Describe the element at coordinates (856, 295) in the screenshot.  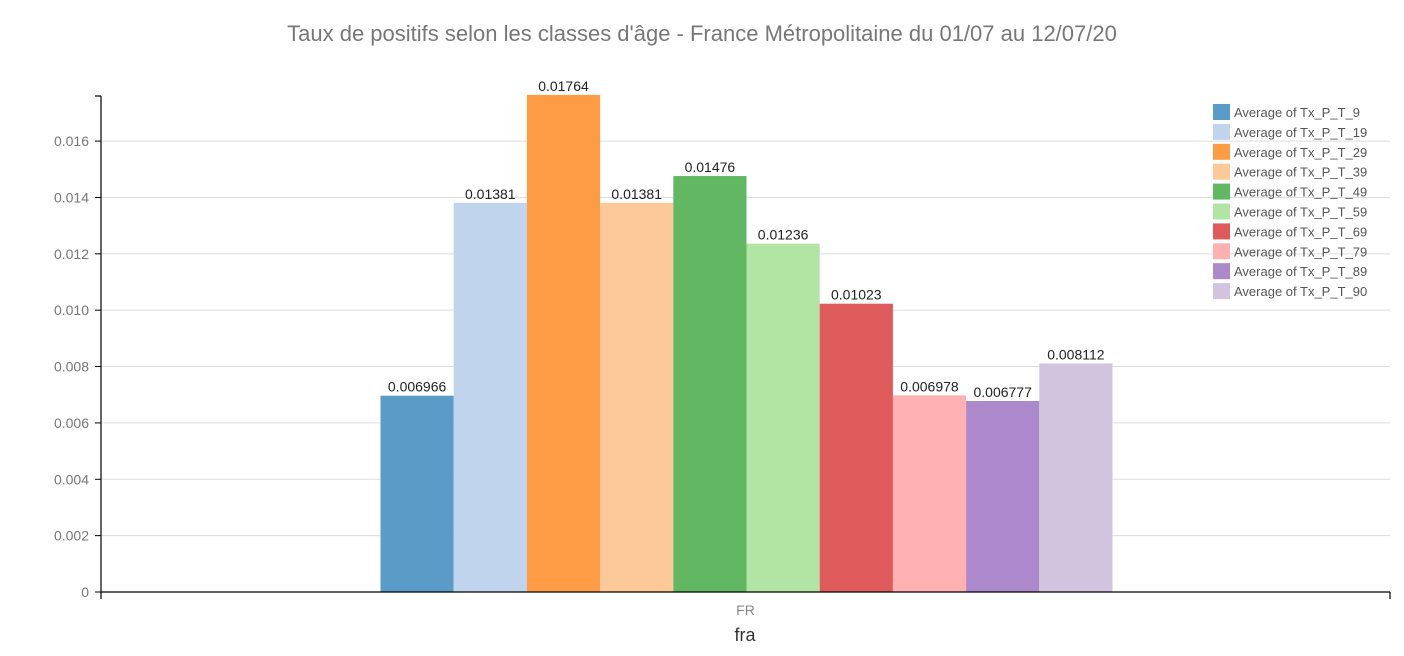
I see `bar-data-label: 0.01023` at that location.